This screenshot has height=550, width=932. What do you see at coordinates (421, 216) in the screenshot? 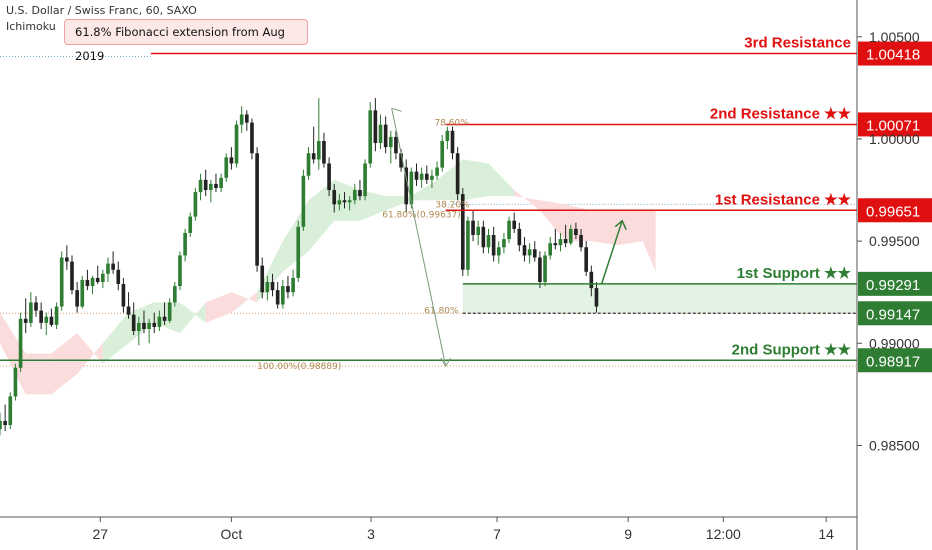
I see `fib-label: 61.80%(0.99637)` at bounding box center [421, 216].